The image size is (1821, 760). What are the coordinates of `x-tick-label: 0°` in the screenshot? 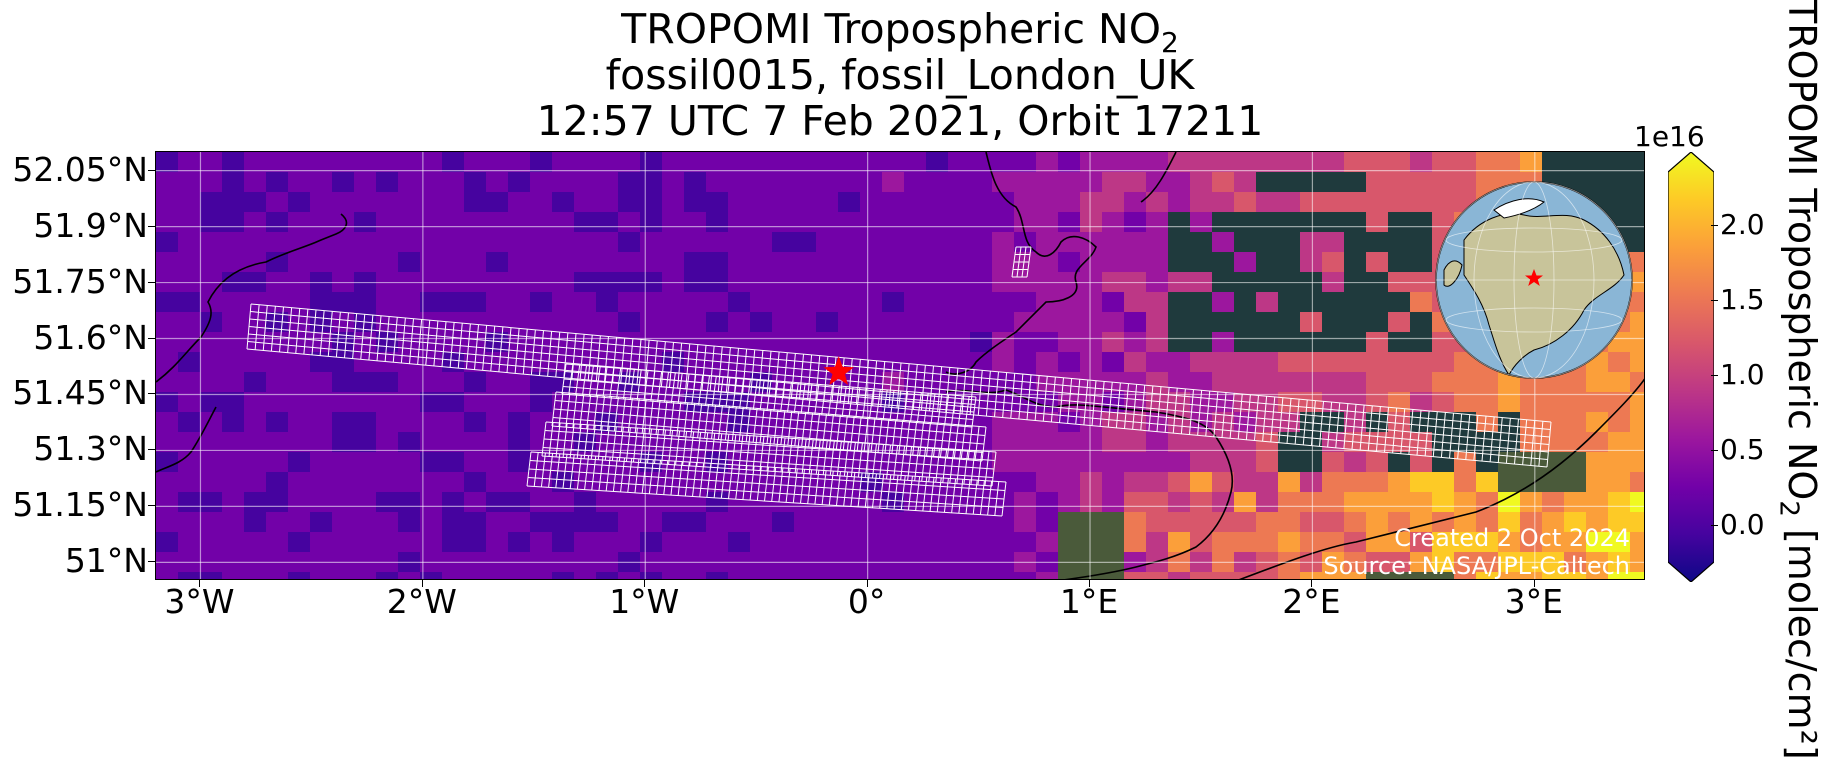 It's located at (866, 601).